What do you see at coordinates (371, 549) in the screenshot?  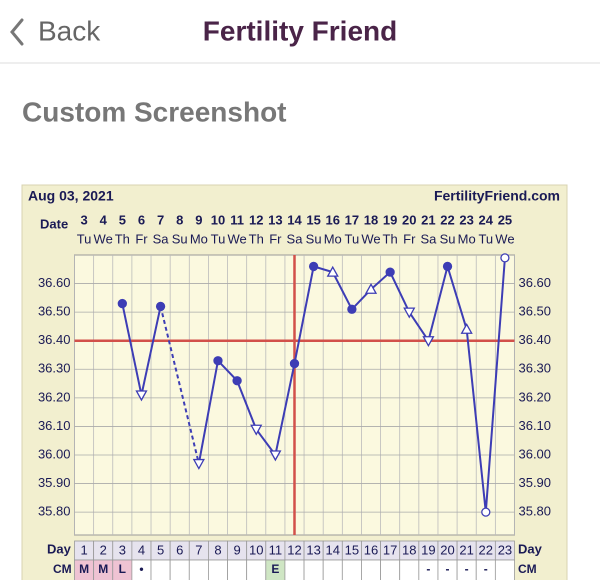 I see `day-label: 16` at bounding box center [371, 549].